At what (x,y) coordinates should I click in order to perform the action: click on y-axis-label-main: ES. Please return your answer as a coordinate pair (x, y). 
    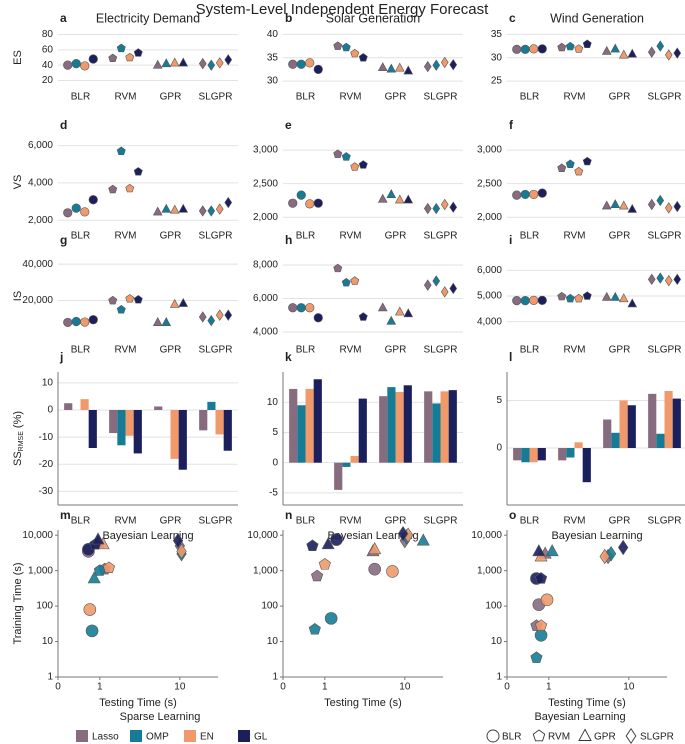
    Looking at the image, I should click on (18, 57).